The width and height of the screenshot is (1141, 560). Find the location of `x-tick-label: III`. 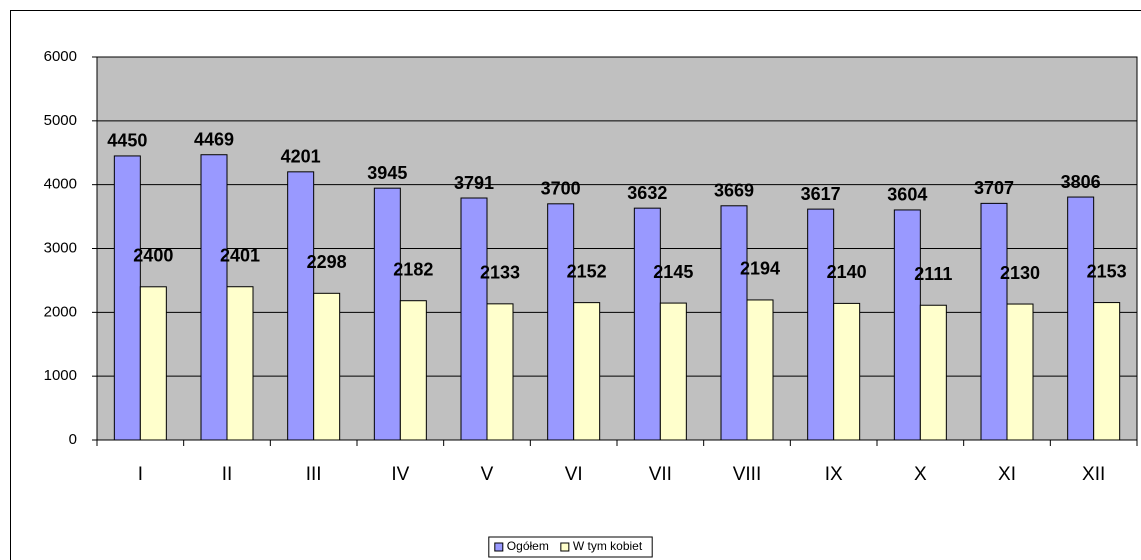

x-tick-label: III is located at coordinates (314, 474).